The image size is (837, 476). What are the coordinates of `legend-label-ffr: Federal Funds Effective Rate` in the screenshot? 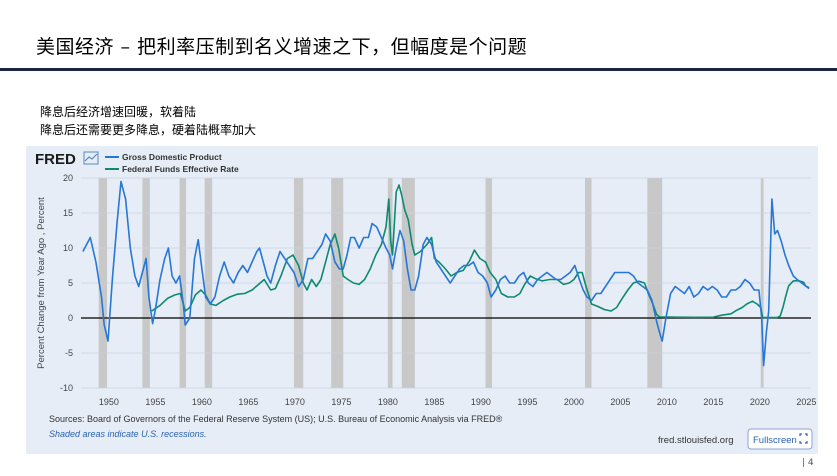 It's located at (180, 169).